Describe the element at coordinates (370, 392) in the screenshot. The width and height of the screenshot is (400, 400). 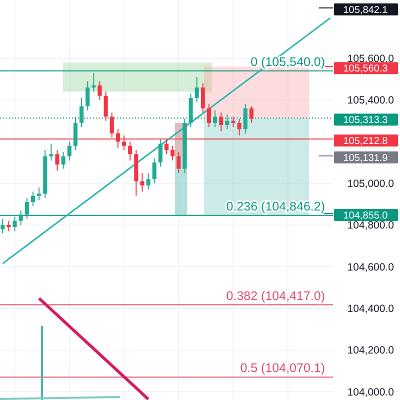
I see `y-tick-label: 104,000.0` at that location.